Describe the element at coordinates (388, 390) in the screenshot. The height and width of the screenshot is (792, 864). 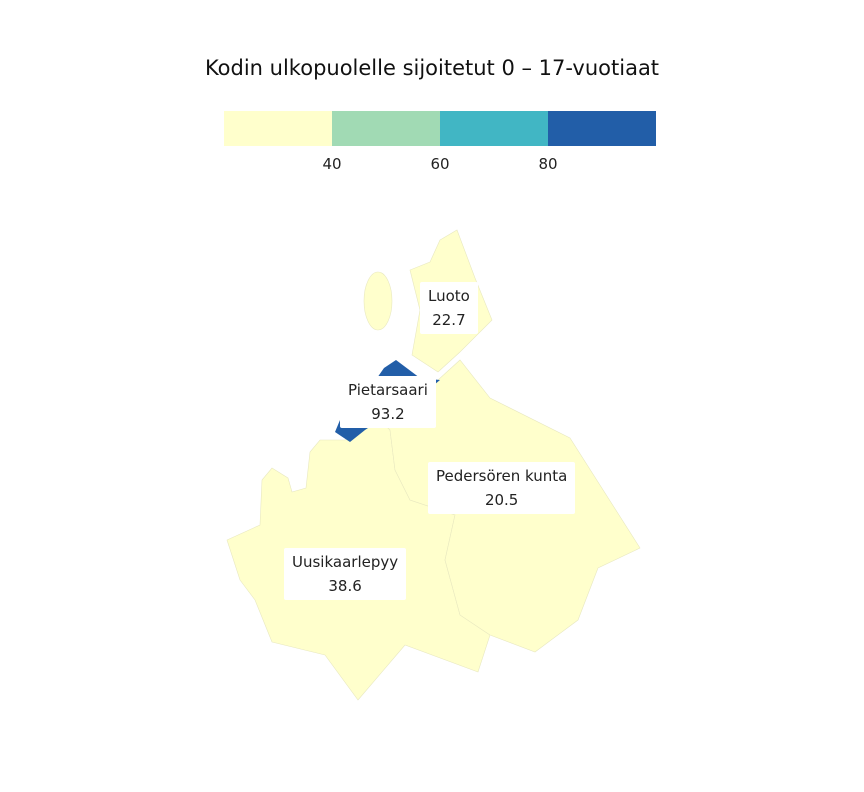
I see `region-name: Pietarsaari` at that location.